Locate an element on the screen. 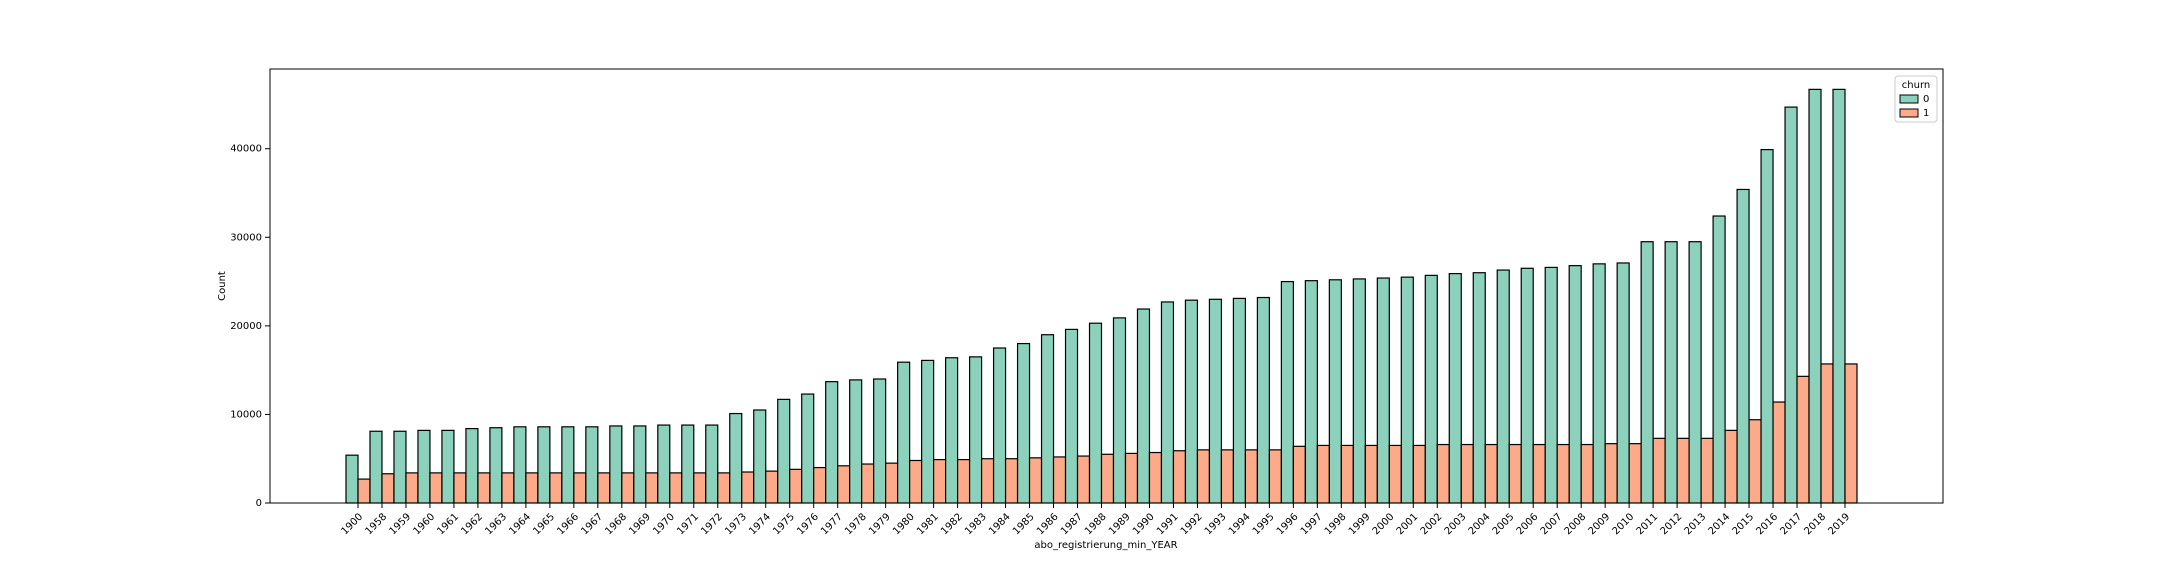  y-tick-label: 20000 is located at coordinates (246, 326).